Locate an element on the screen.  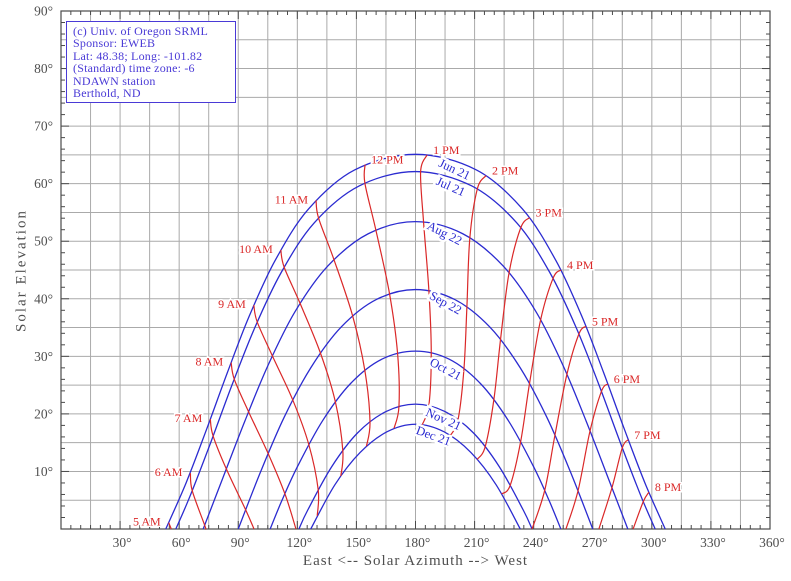
x-tick-label: 330° is located at coordinates (713, 542).